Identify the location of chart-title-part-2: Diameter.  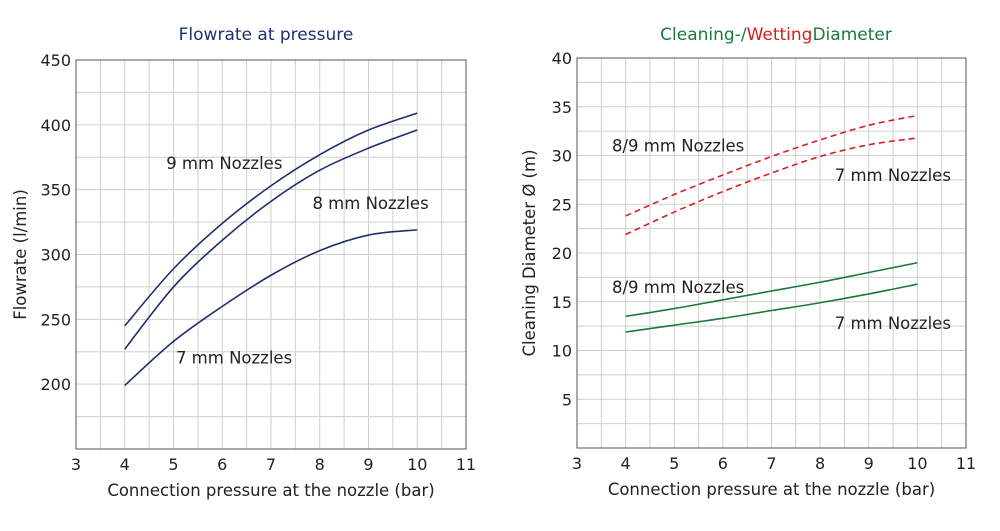
(851, 35).